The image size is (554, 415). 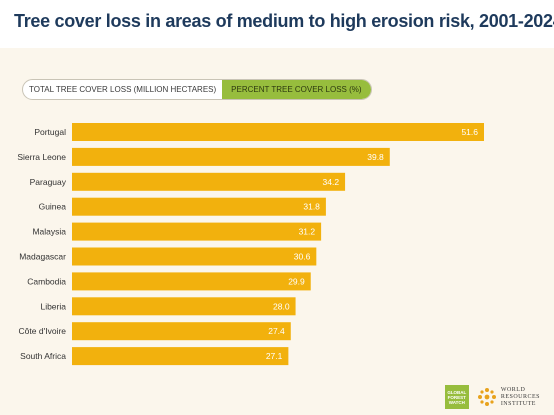 I want to click on wri-wordmark-line: INSTITUTE, so click(x=518, y=403).